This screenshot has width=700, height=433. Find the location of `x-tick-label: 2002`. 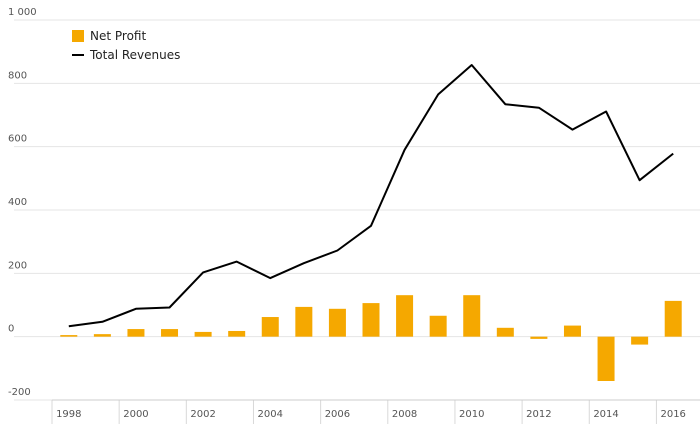

x-tick-label: 2002 is located at coordinates (202, 414).